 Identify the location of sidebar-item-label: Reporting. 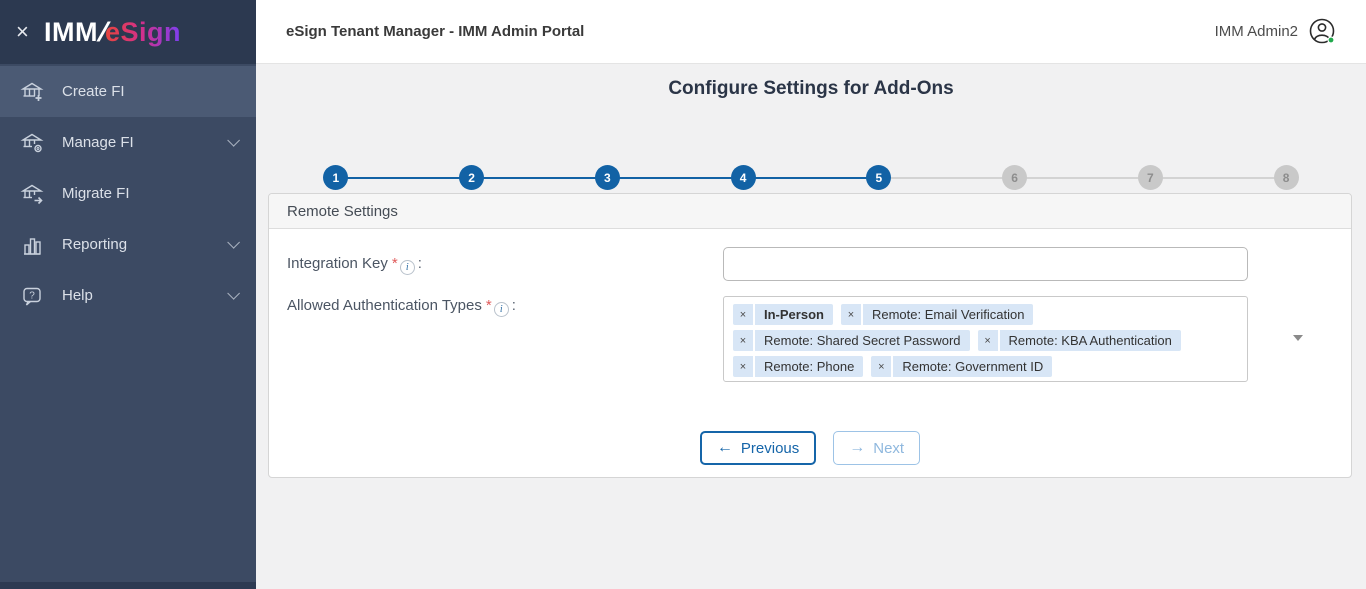
(95, 244).